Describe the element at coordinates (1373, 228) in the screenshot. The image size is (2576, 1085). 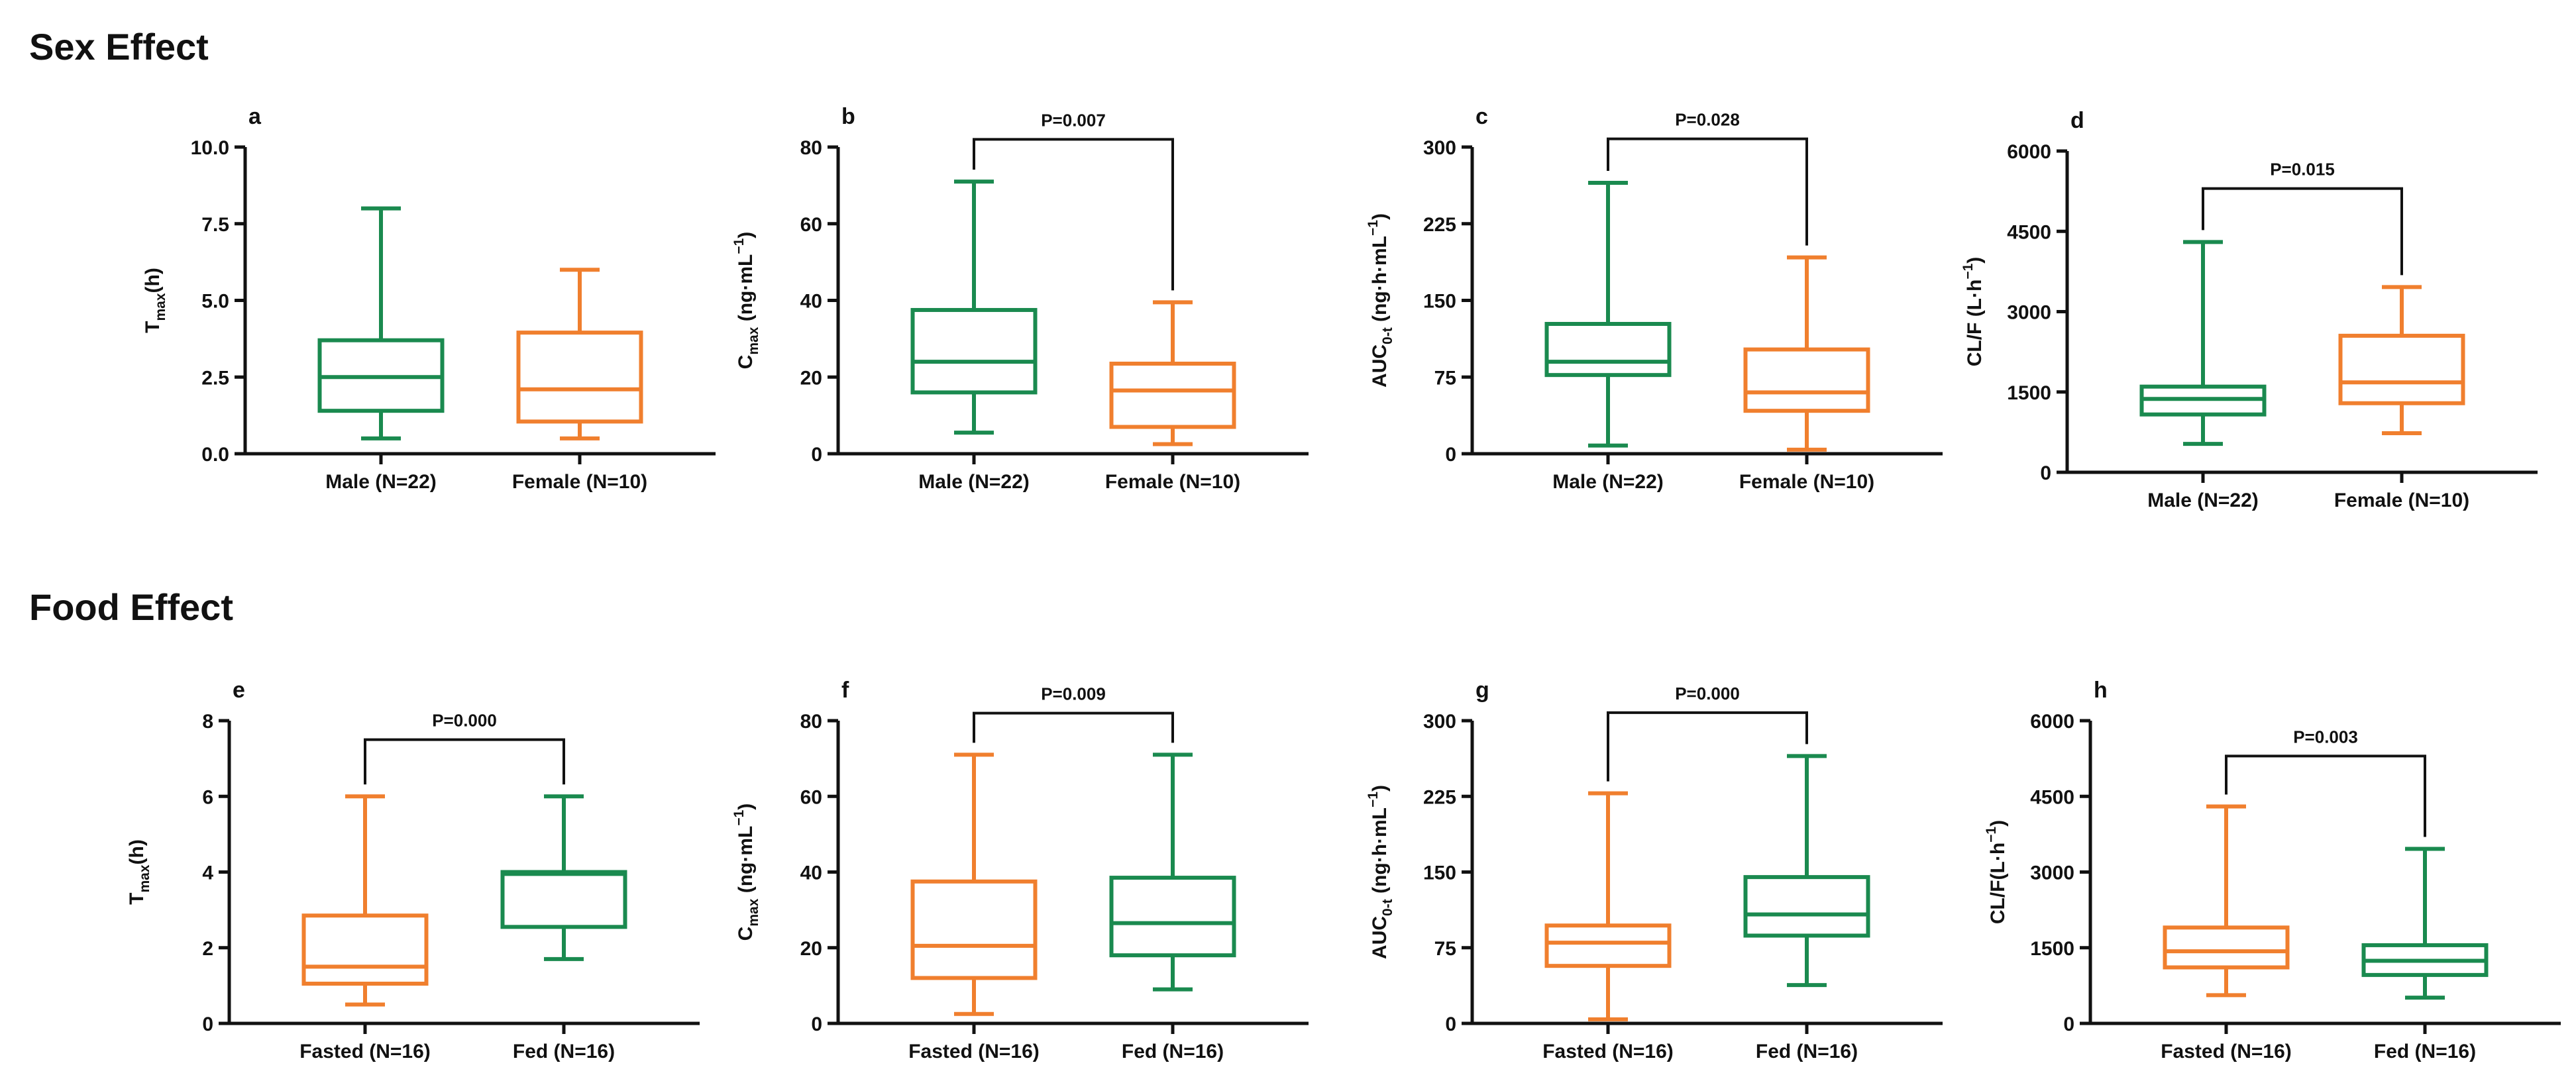
I see `y-title-sup: −1` at that location.